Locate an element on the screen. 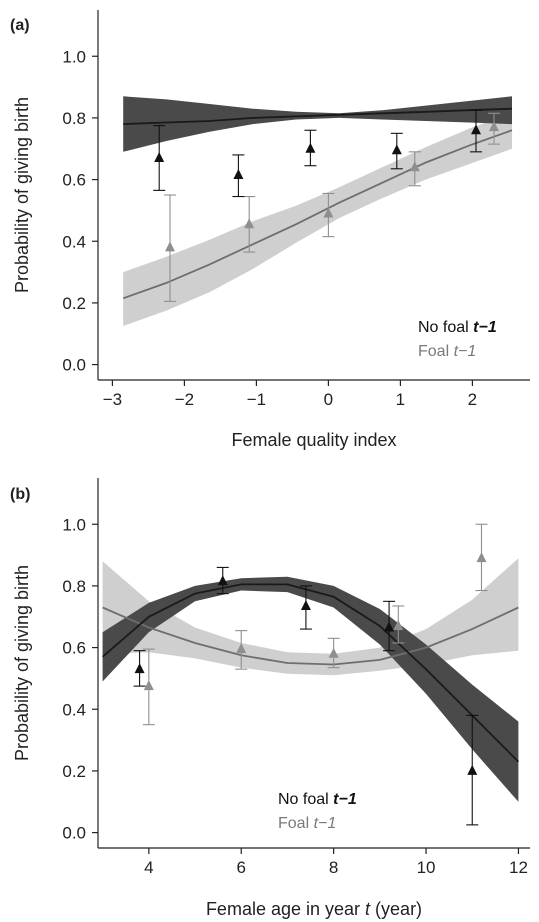 This screenshot has height=922, width=539. no-foal-fit-line is located at coordinates (318, 116).